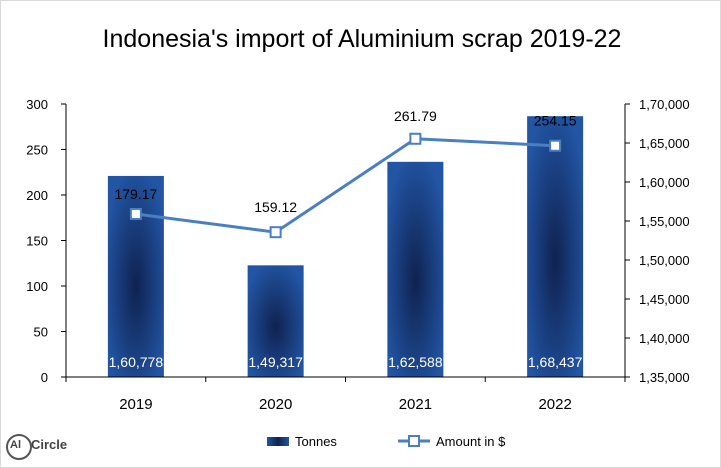 This screenshot has height=468, width=721. Describe the element at coordinates (664, 377) in the screenshot. I see `right-tick-label: 1,35,000` at that location.